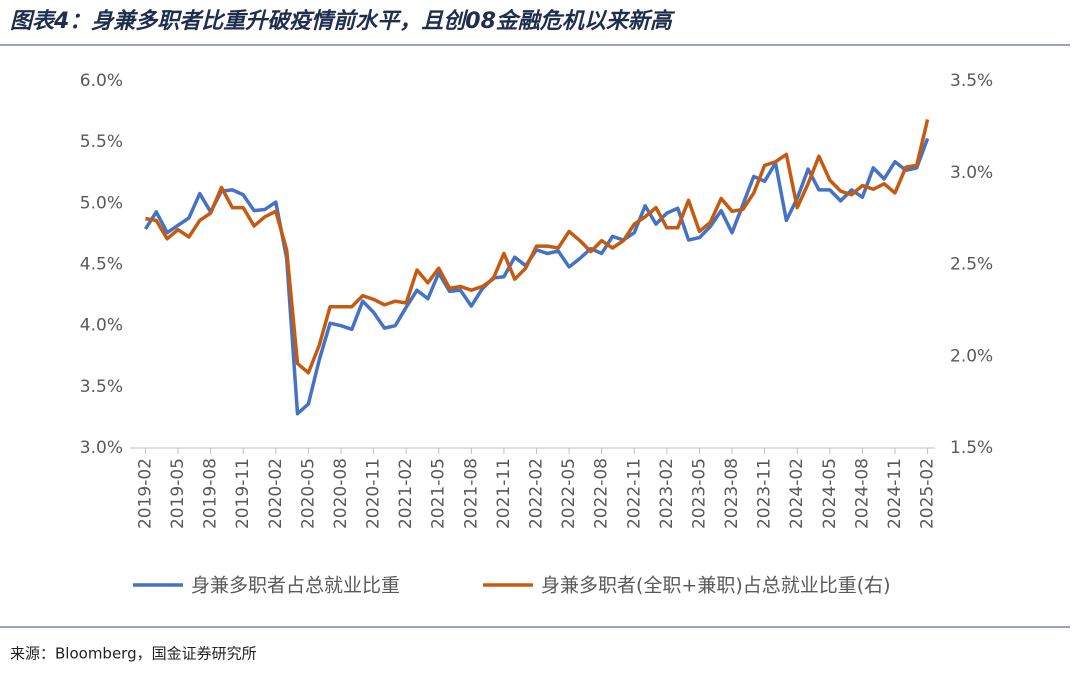  I want to click on y-tick-label: 6.0%, so click(101, 81).